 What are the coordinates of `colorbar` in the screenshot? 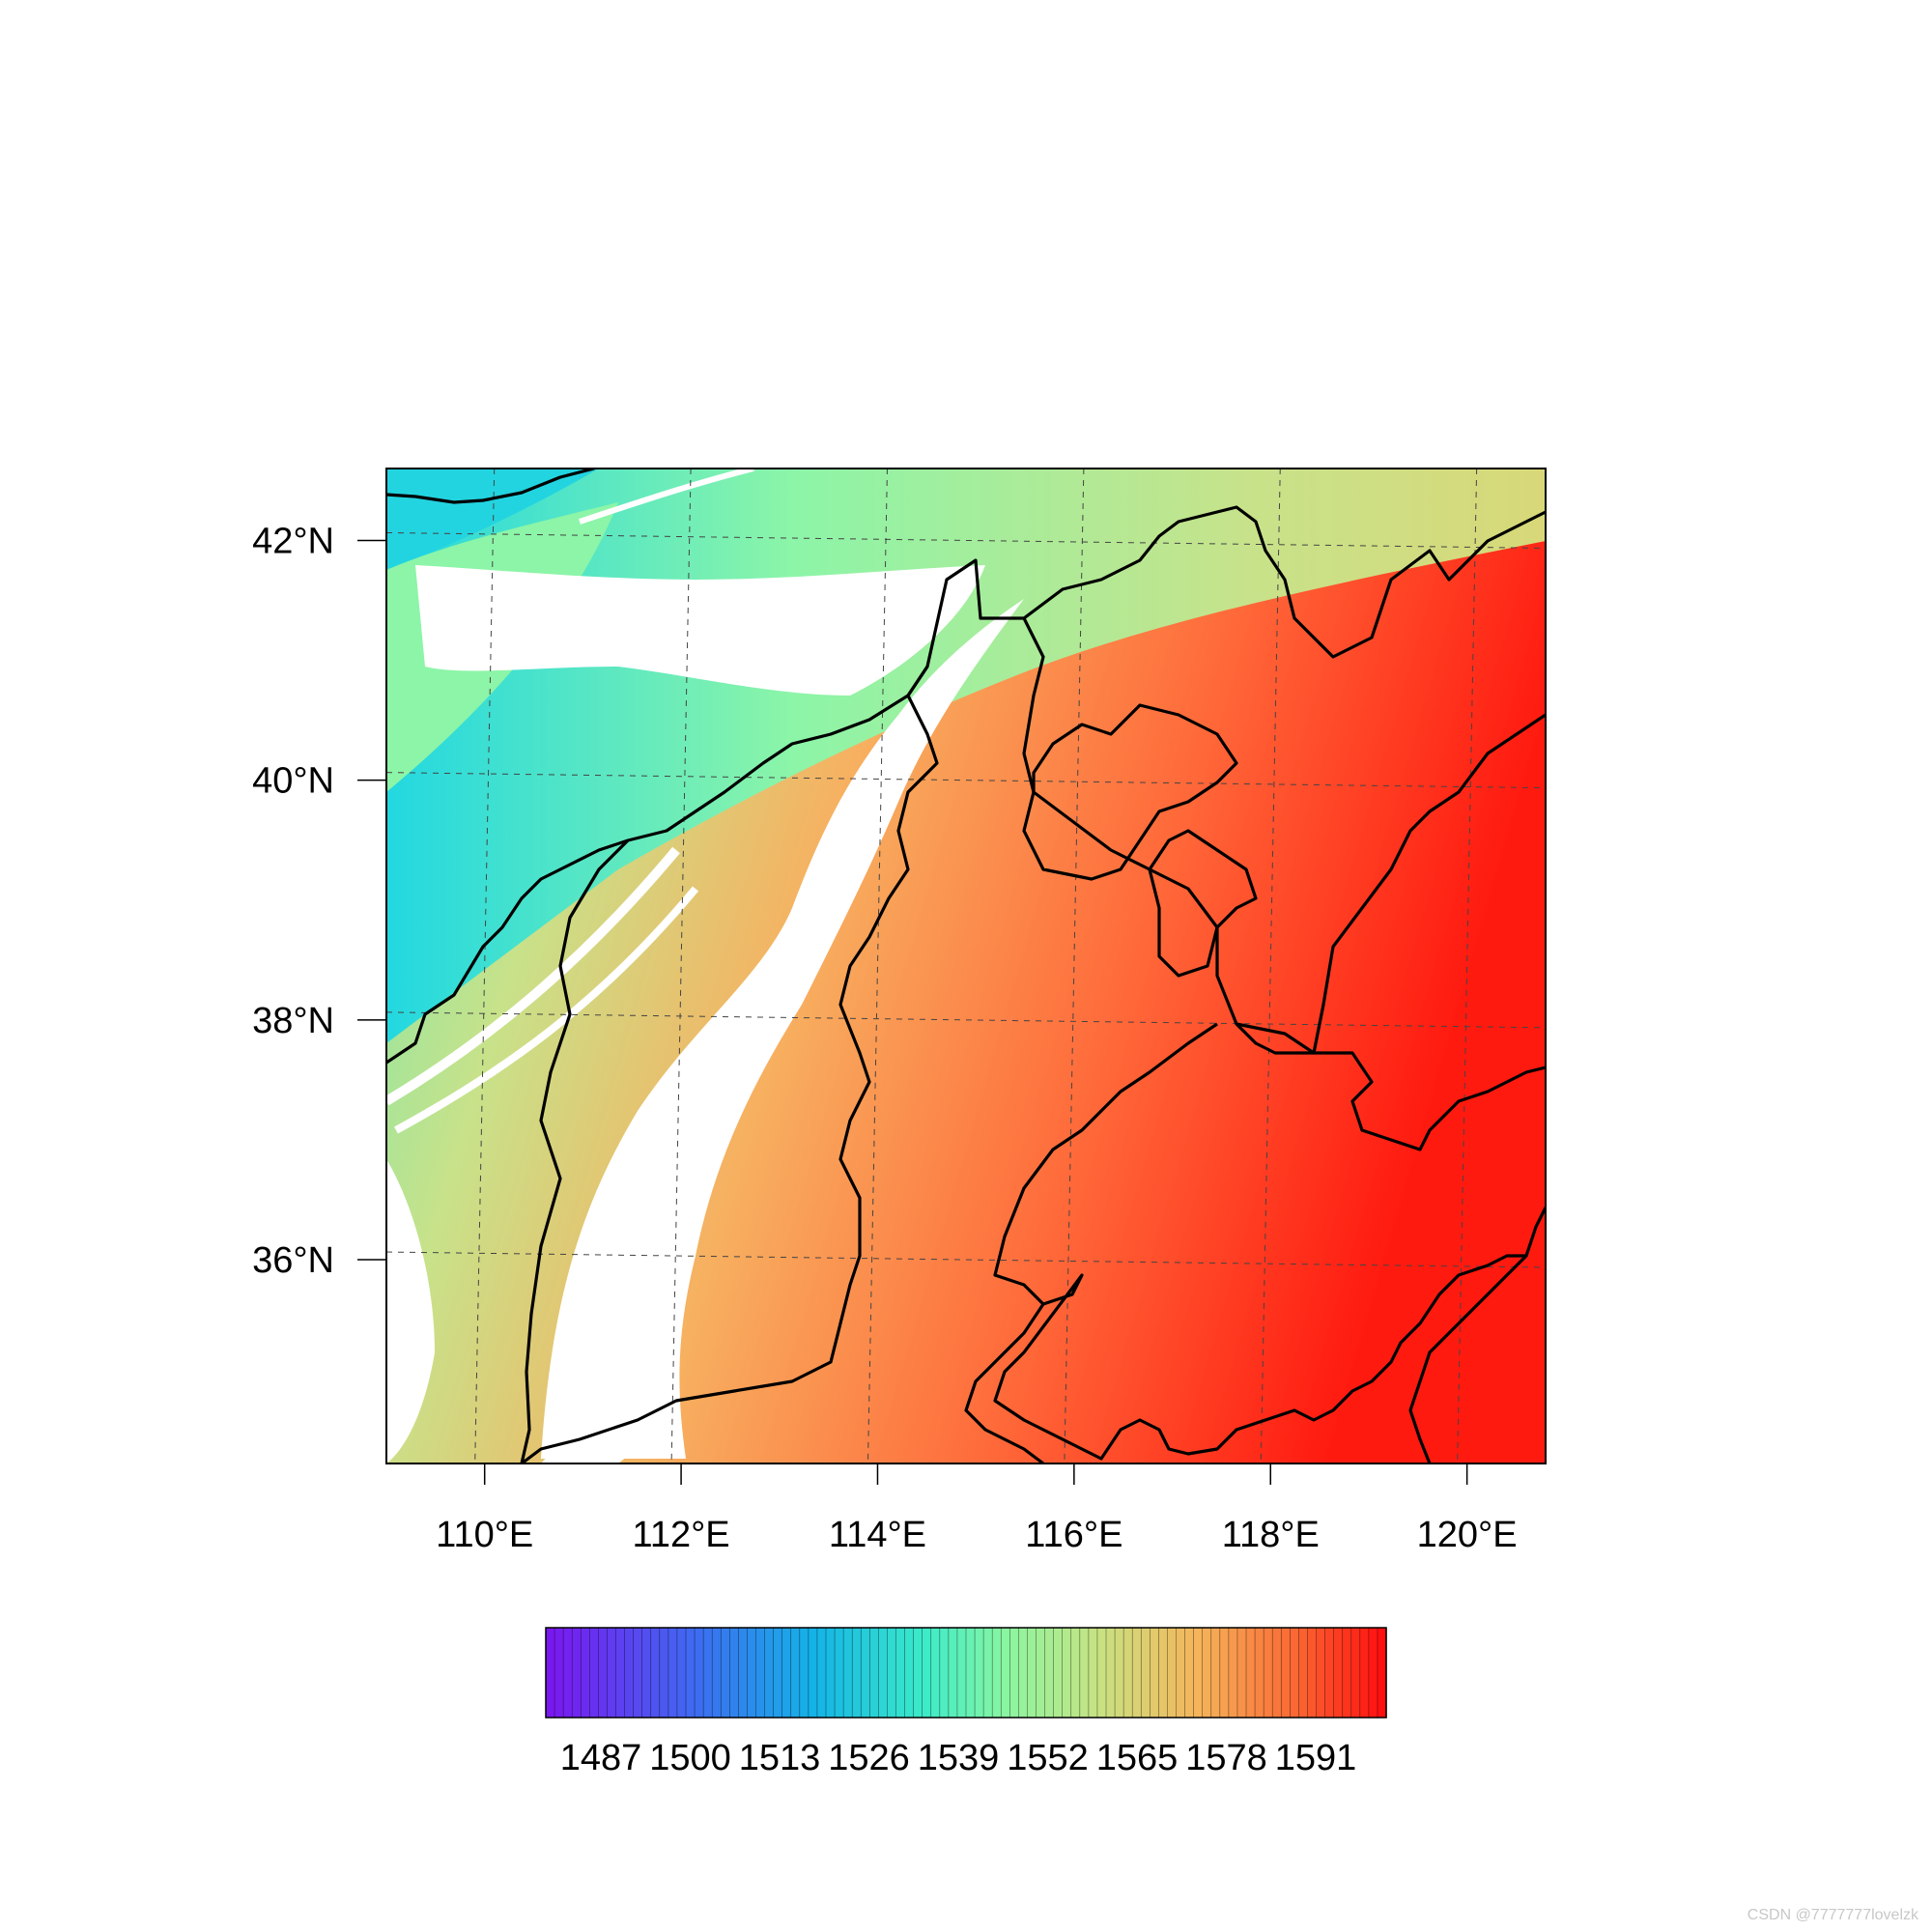 It's located at (966, 1673).